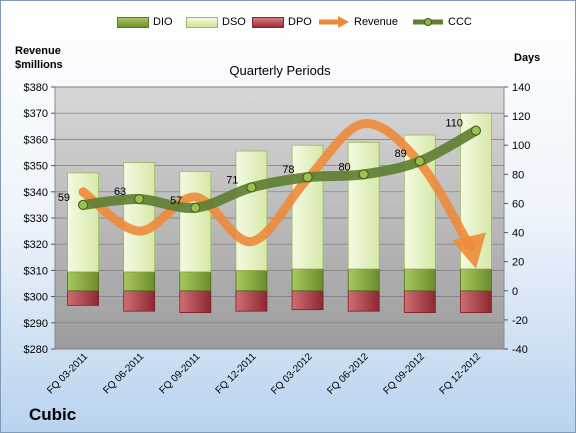 The width and height of the screenshot is (576, 433). Describe the element at coordinates (36, 140) in the screenshot. I see `left-tick-label: $360` at that location.